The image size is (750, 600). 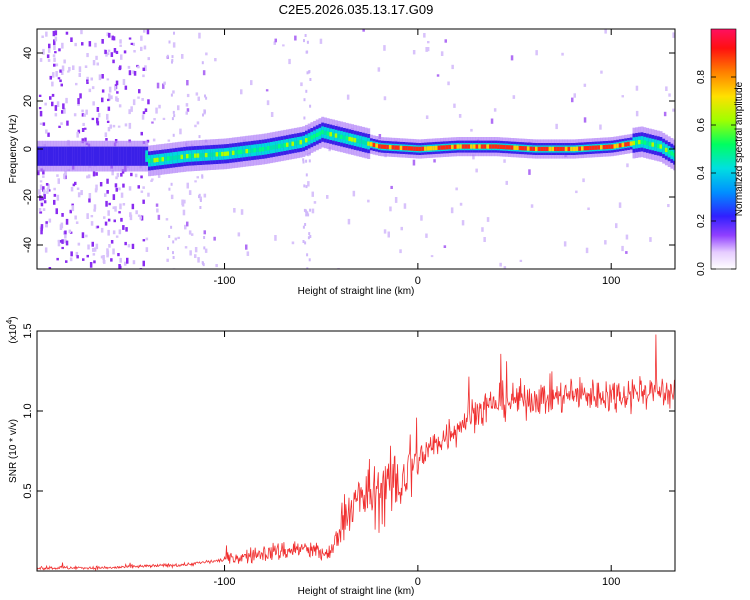 I want to click on colorbar-ticks: 0.0 0.2 0.4 0.6 0.8, so click(x=716, y=173).